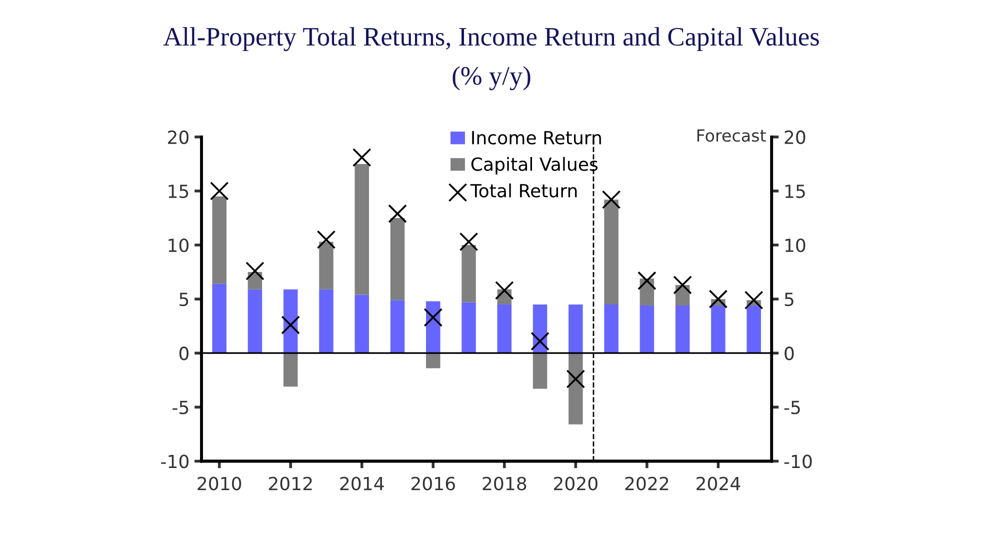  Describe the element at coordinates (792, 407) in the screenshot. I see `y2-tick-label: -5` at that location.